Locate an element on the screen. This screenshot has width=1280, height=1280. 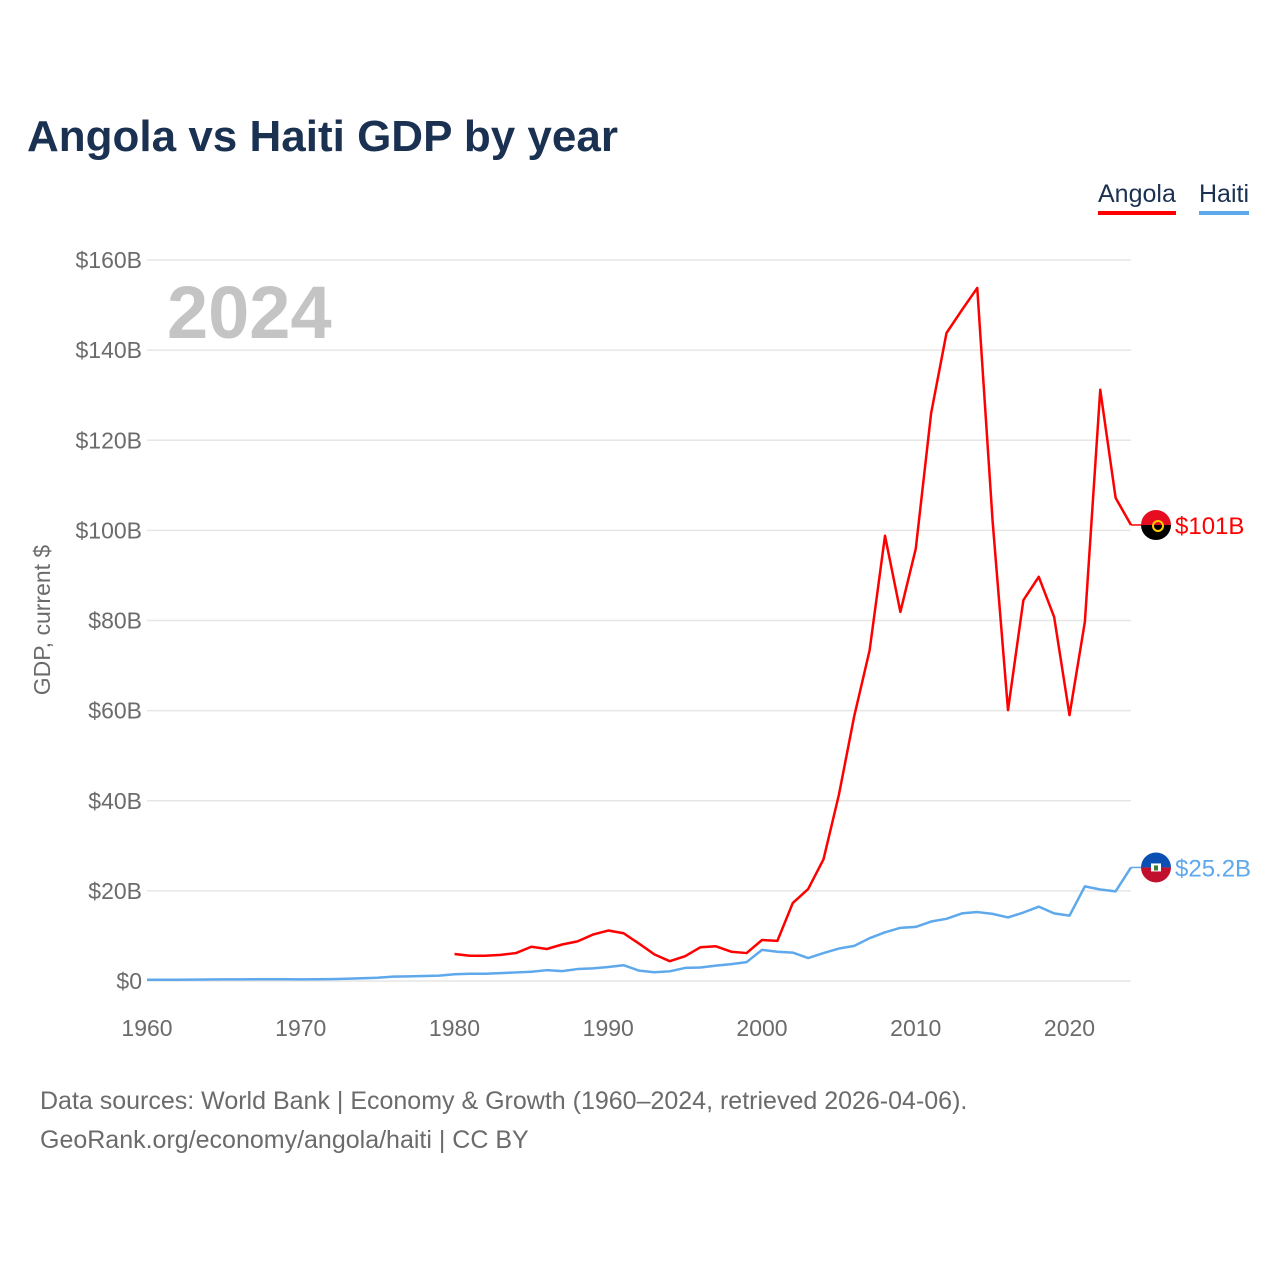
year-watermark: 2024 is located at coordinates (249, 312).